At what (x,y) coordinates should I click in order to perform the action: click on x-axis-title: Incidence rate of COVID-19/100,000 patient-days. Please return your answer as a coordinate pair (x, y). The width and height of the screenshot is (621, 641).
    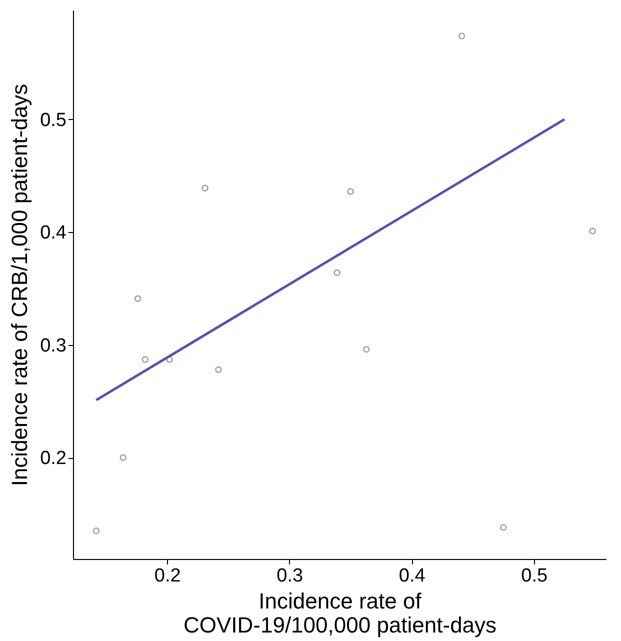
    Looking at the image, I should click on (340, 613).